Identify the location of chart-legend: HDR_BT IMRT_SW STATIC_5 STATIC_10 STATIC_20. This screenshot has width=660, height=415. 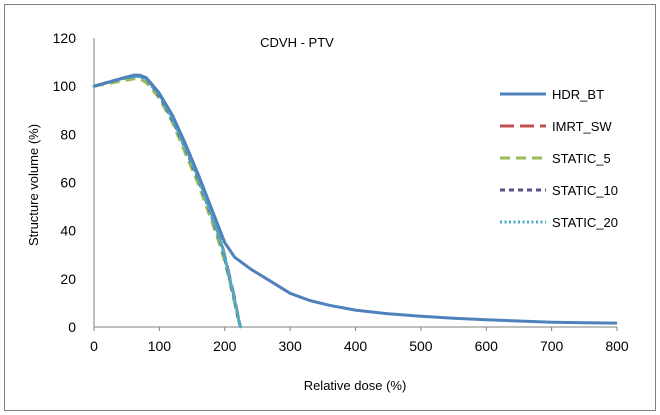
(559, 158).